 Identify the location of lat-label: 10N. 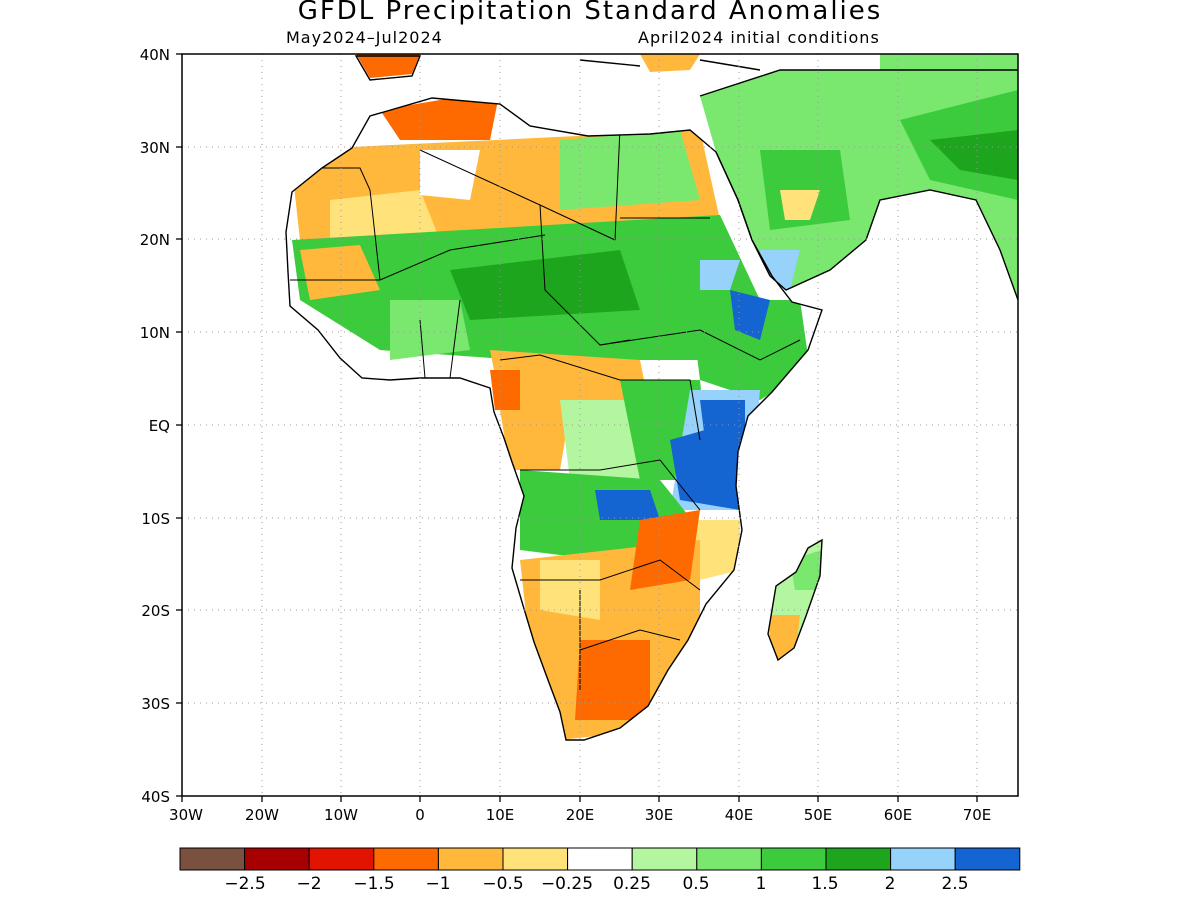
(155, 333).